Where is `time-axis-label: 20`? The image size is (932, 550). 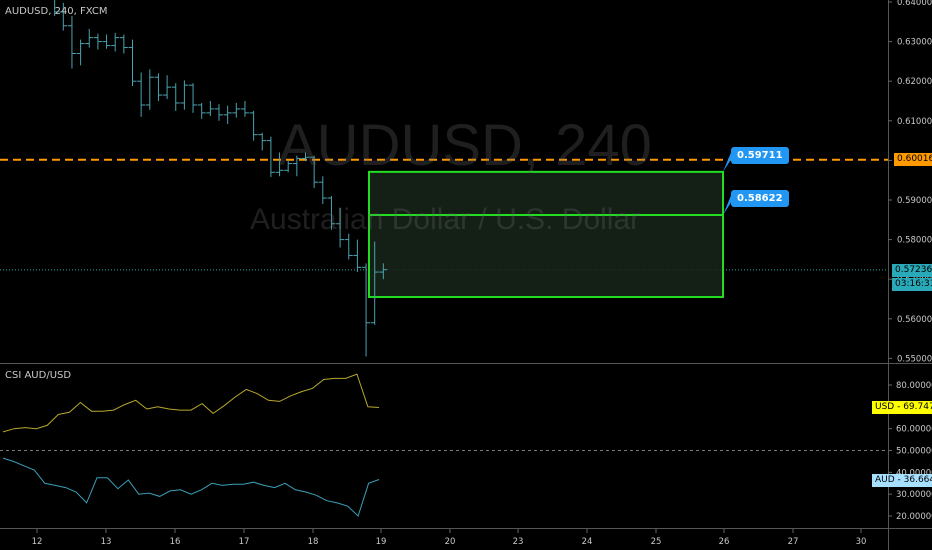 time-axis-label: 20 is located at coordinates (450, 542).